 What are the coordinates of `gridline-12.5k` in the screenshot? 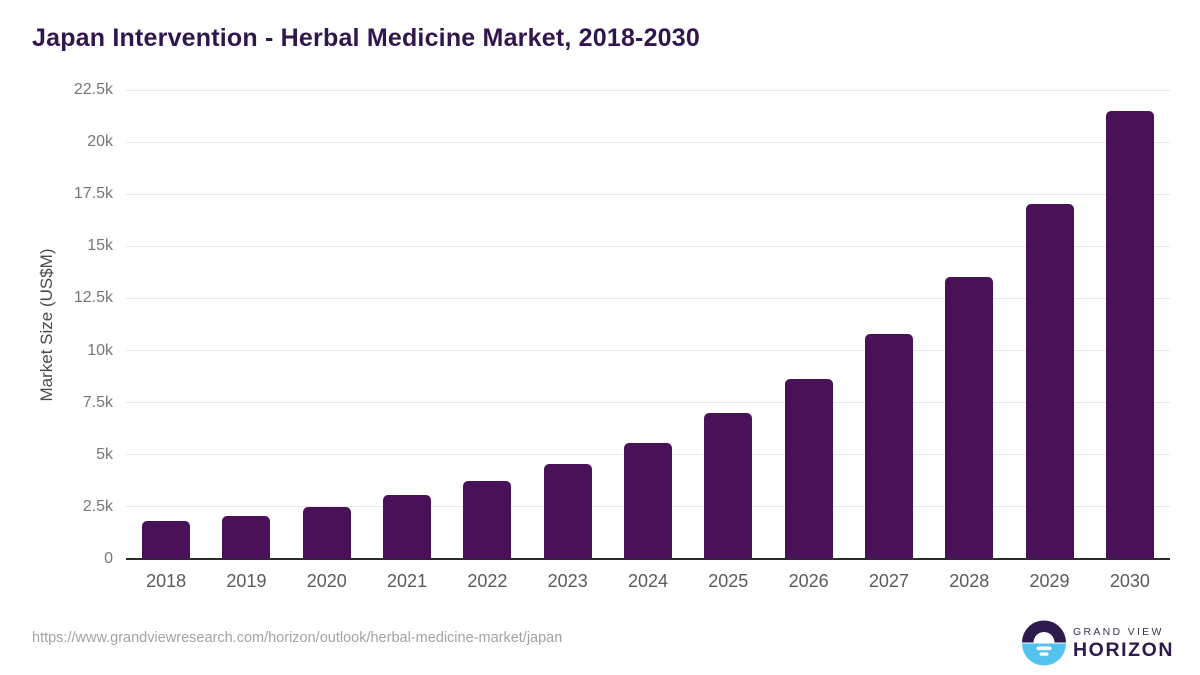 It's located at (648, 298).